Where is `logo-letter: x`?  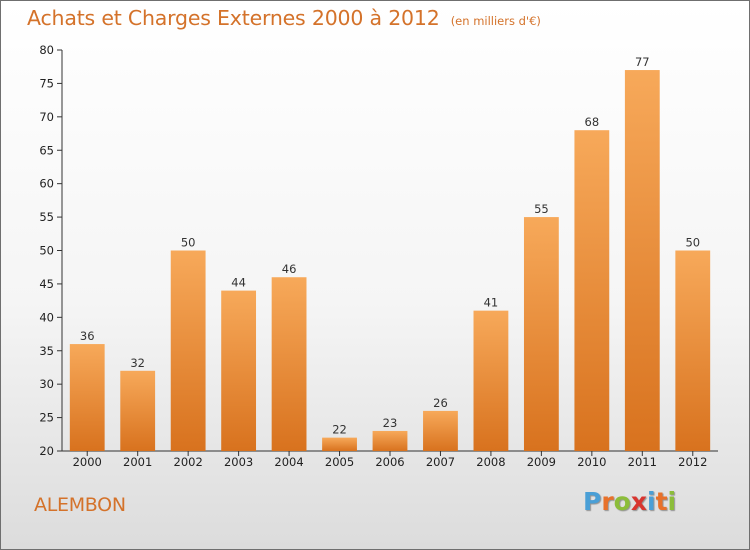 logo-letter: x is located at coordinates (638, 501).